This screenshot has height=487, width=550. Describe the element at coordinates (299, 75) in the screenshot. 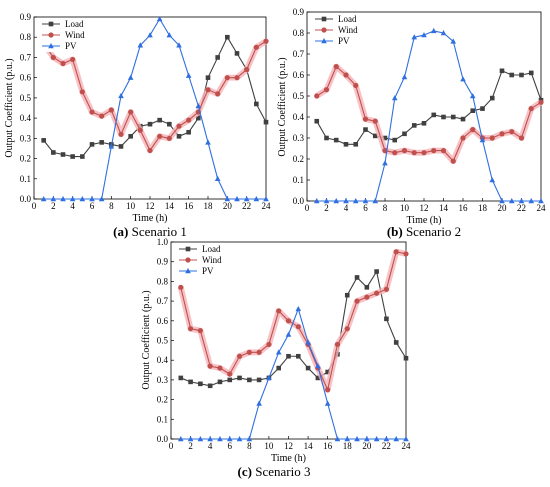

I see `y-tick-label: 0.6` at that location.